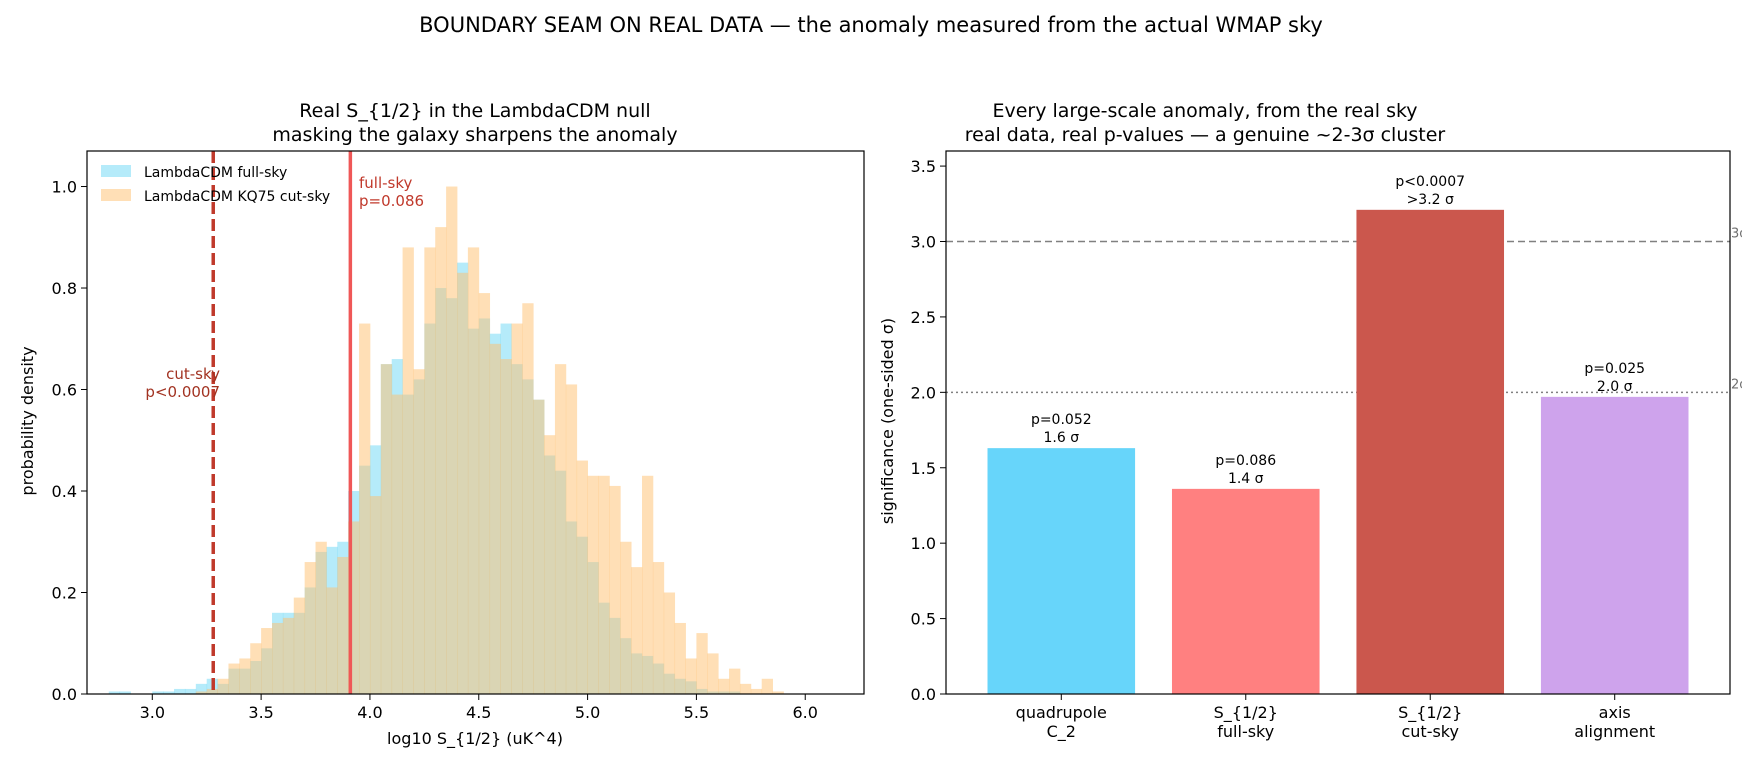 This screenshot has width=1742, height=771. What do you see at coordinates (64, 694) in the screenshot?
I see `y-tick-label: 0.0` at bounding box center [64, 694].